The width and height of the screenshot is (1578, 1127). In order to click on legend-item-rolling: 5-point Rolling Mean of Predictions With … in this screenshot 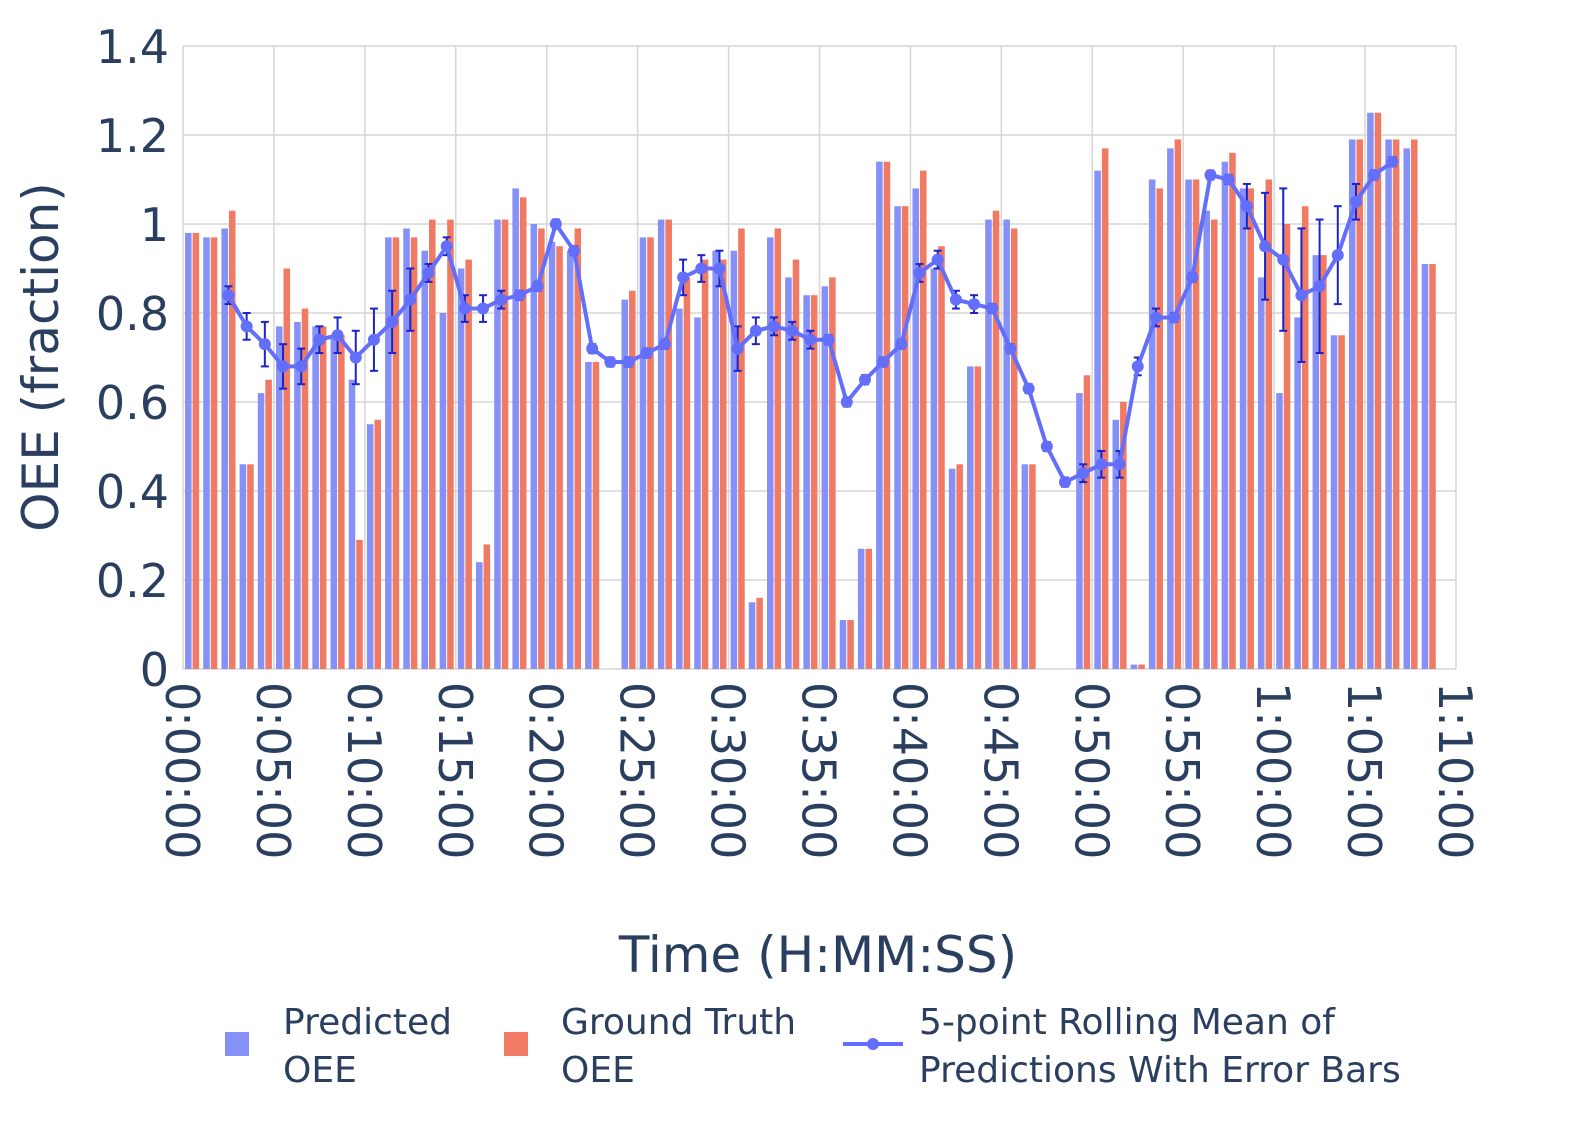, I will do `click(1122, 1046)`.